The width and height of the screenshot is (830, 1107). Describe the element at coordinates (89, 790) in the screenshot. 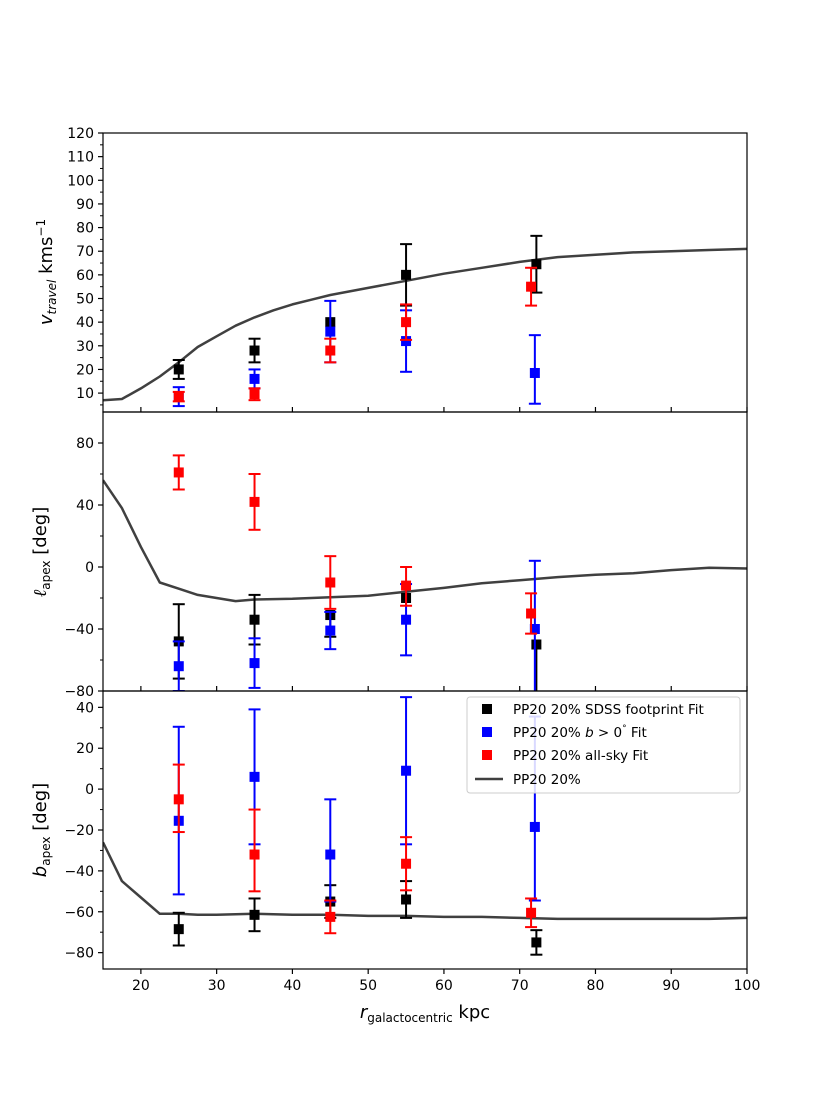

I see `y-tick-label-bapex-4: 0` at that location.